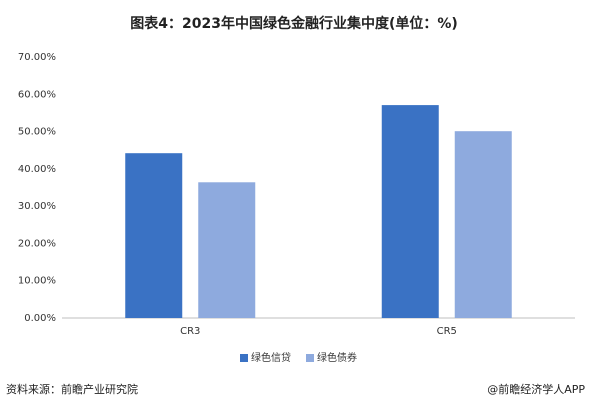  Describe the element at coordinates (271, 357) in the screenshot. I see `legend-label: 绿色信贷` at that location.